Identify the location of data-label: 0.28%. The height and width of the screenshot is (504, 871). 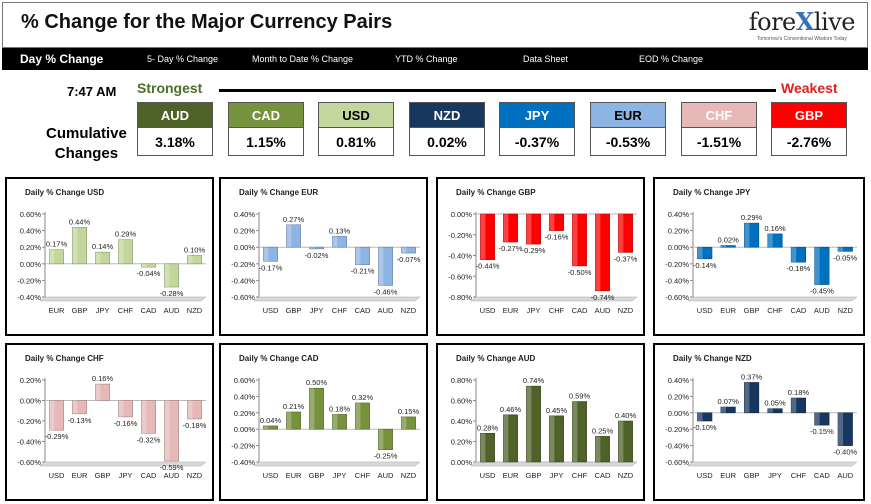
(488, 427).